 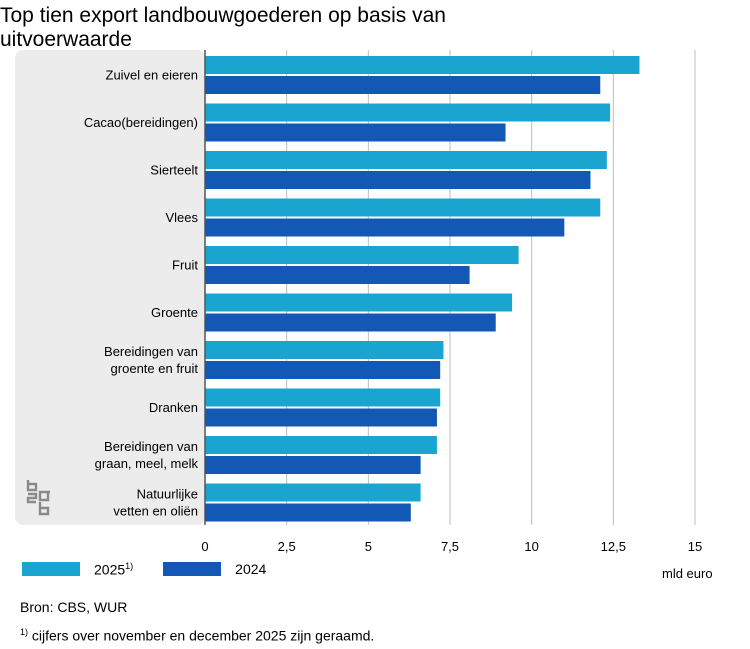 I want to click on category-label: Natuurlijke, so click(x=167, y=494).